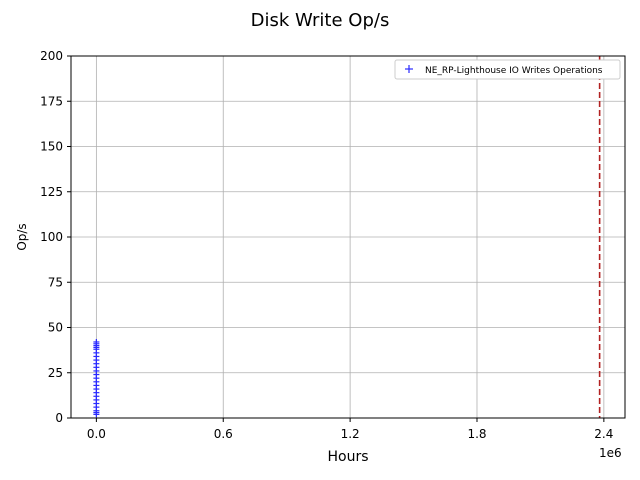 Image resolution: width=640 pixels, height=480 pixels. What do you see at coordinates (603, 434) in the screenshot?
I see `x-tick-label: 2.4` at bounding box center [603, 434].